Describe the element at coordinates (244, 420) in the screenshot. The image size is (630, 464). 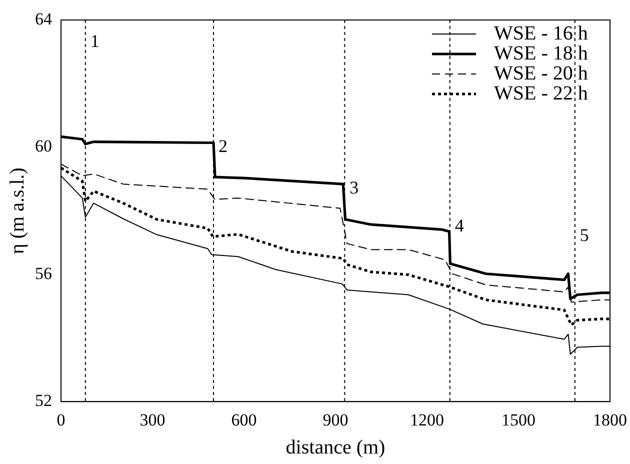
I see `x-tick-label: 600` at that location.